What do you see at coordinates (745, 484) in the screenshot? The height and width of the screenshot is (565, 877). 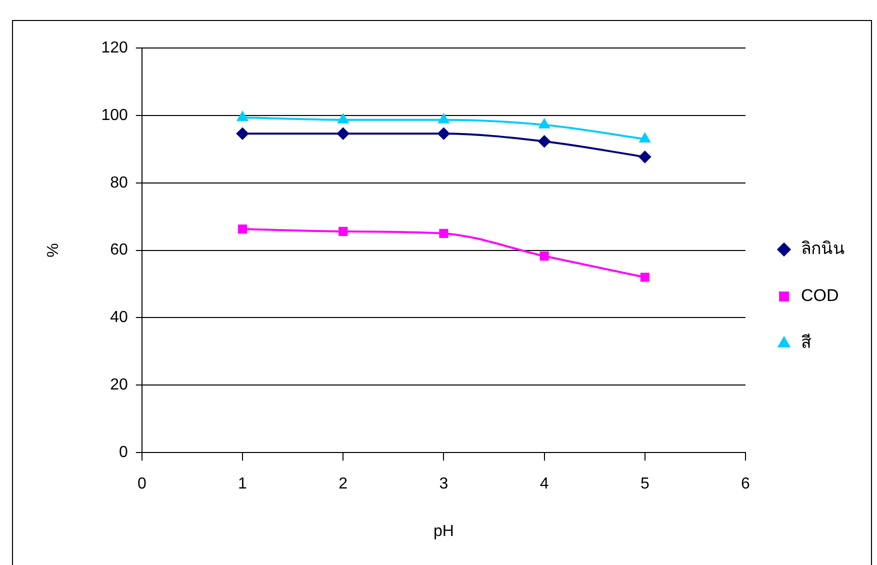 I see `x-tick-label: 6` at bounding box center [745, 484].